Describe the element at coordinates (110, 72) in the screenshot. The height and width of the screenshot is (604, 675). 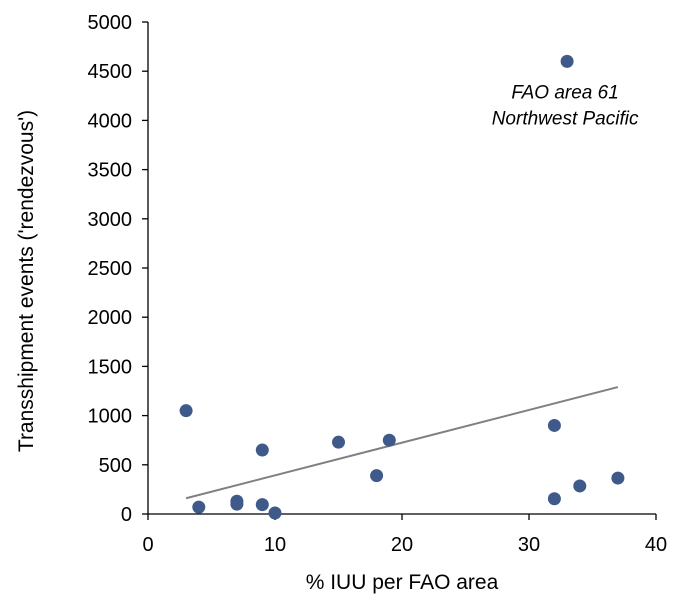
I see `y-tick-label: 4500` at that location.